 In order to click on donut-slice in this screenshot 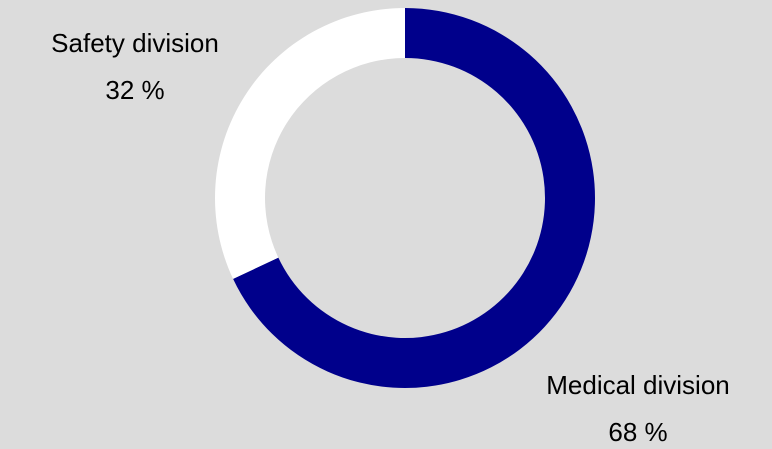, I will do `click(309, 143)`.